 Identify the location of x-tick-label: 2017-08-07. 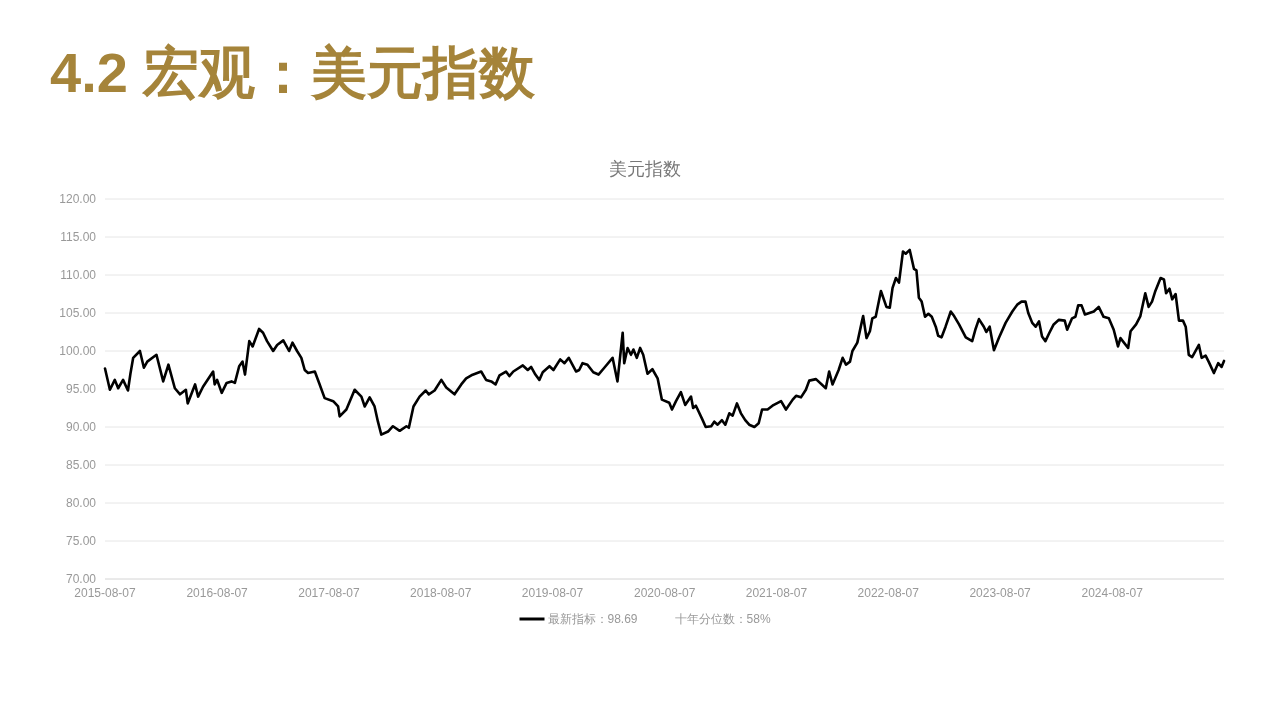
(329, 593).